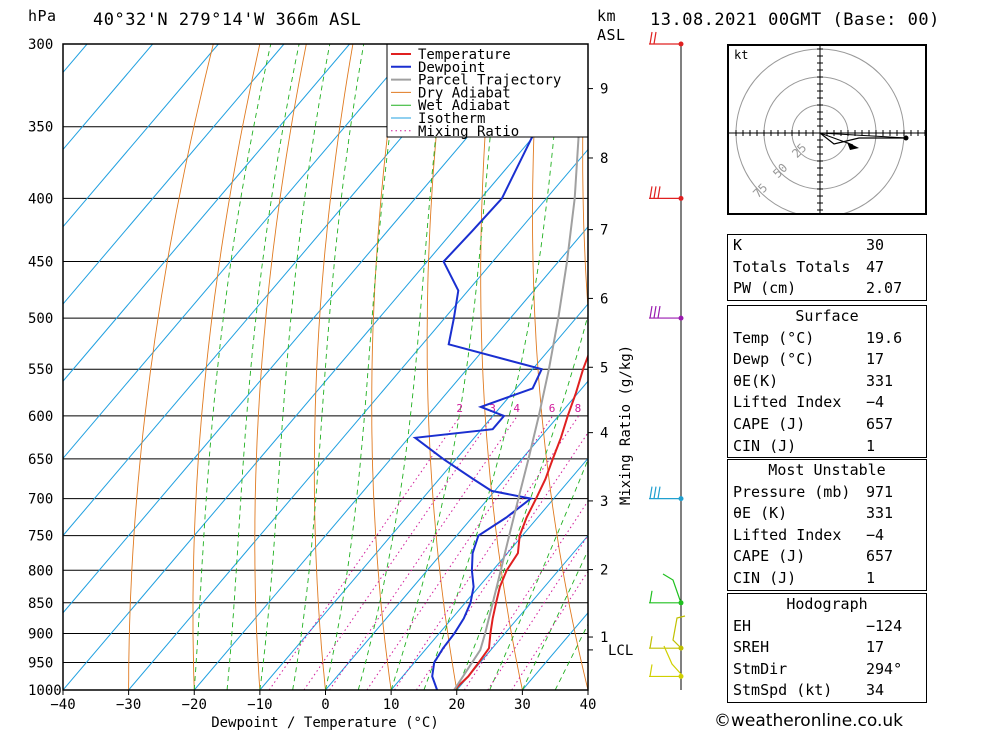 This screenshot has width=1000, height=733. What do you see at coordinates (40, 370) in the screenshot?
I see `pressure-tick-550: 550` at bounding box center [40, 370].